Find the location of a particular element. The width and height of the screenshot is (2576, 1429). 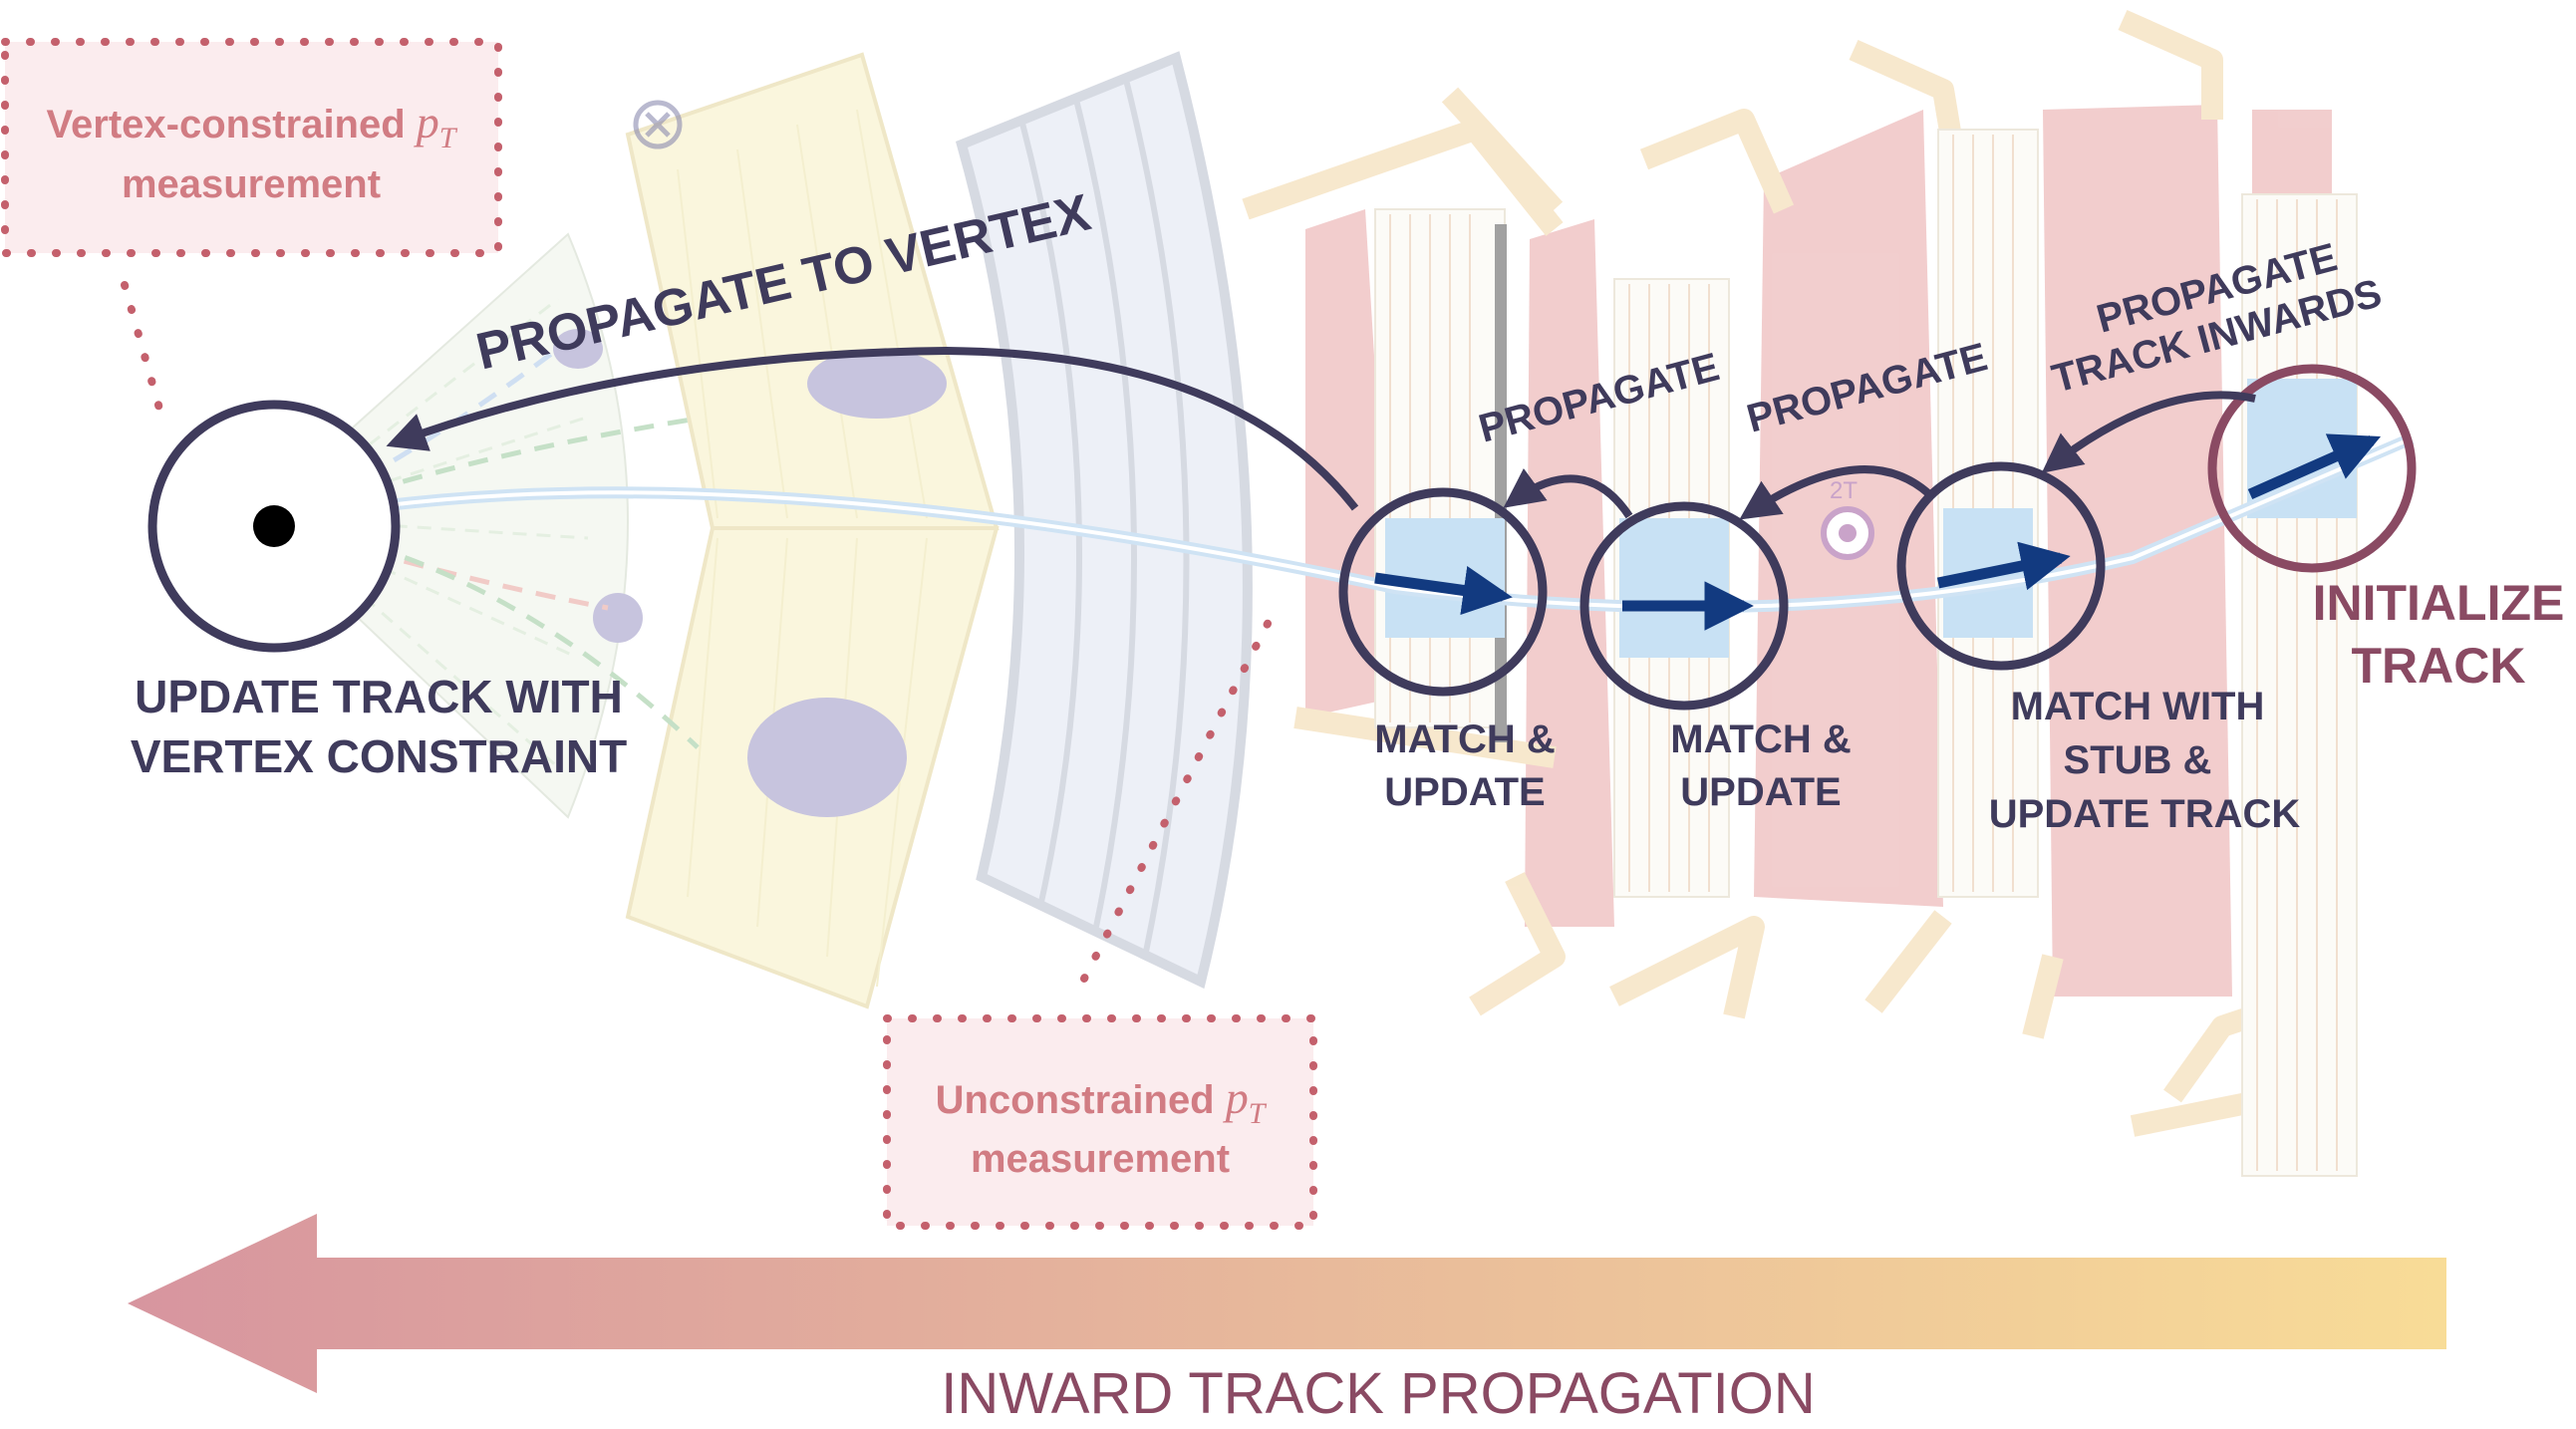

field-into-page-symbol is located at coordinates (658, 124).